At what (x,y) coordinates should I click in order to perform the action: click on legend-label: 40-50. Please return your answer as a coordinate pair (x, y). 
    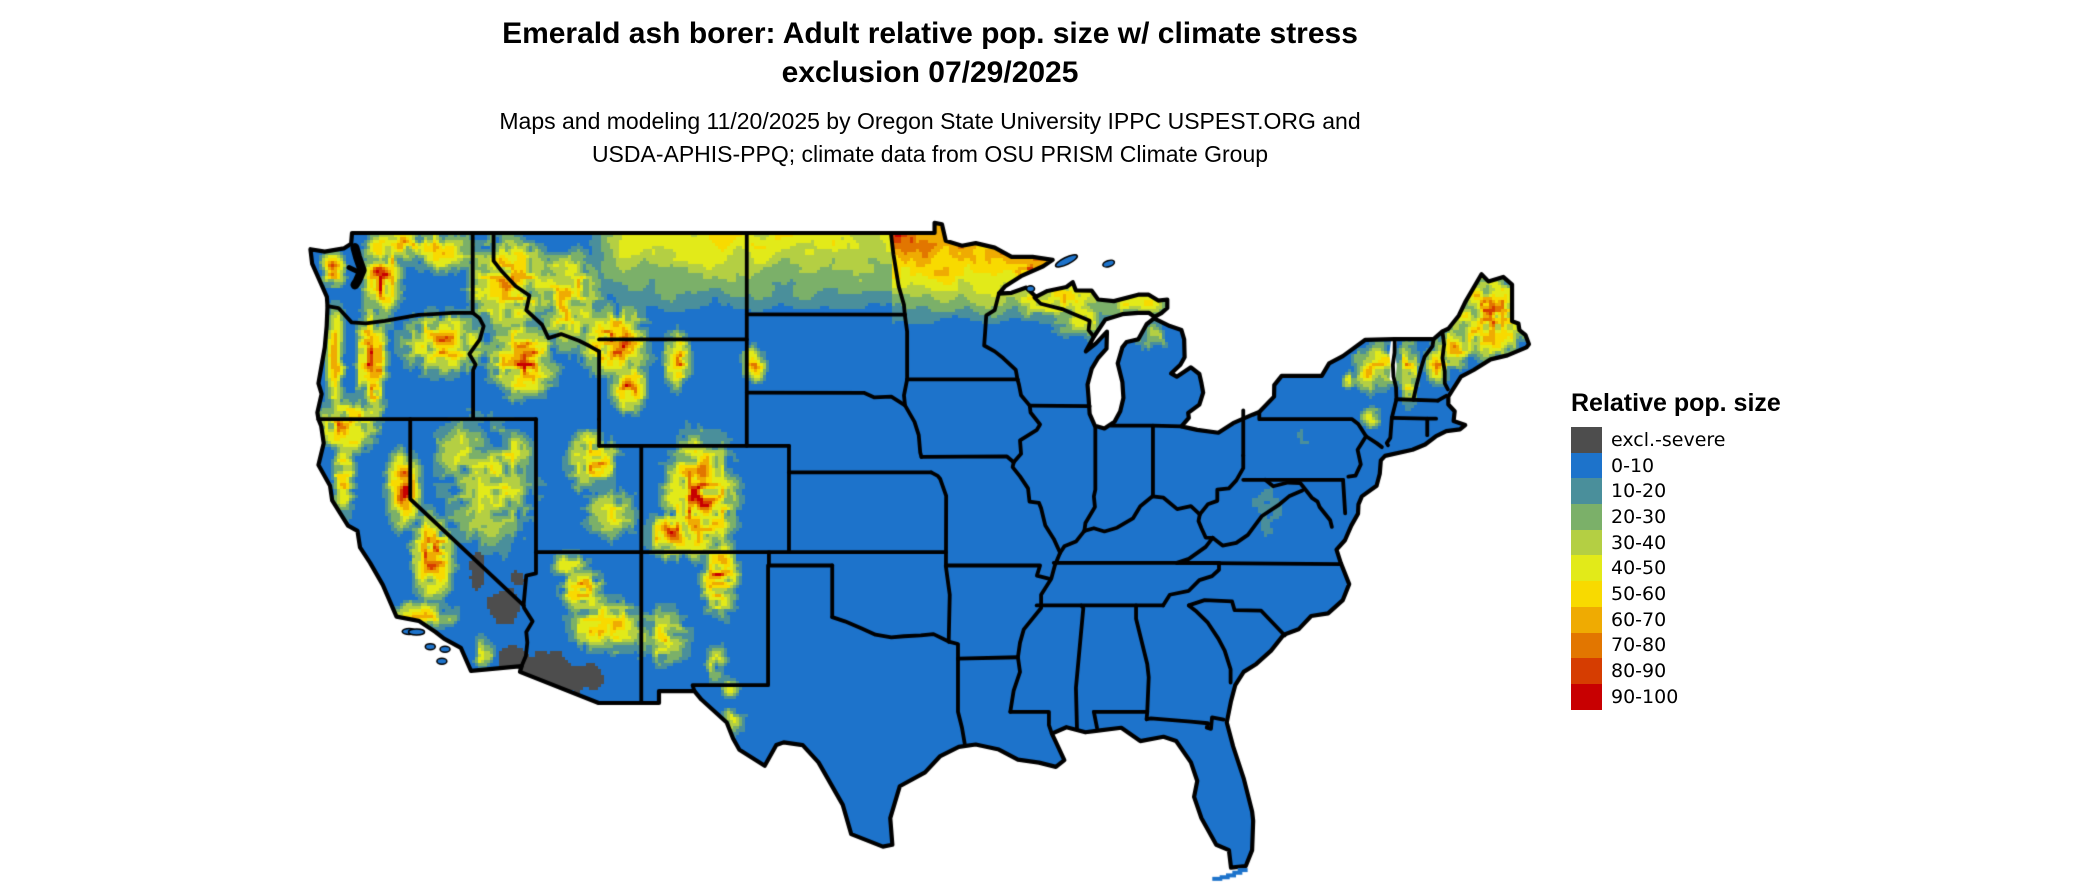
    Looking at the image, I should click on (1639, 568).